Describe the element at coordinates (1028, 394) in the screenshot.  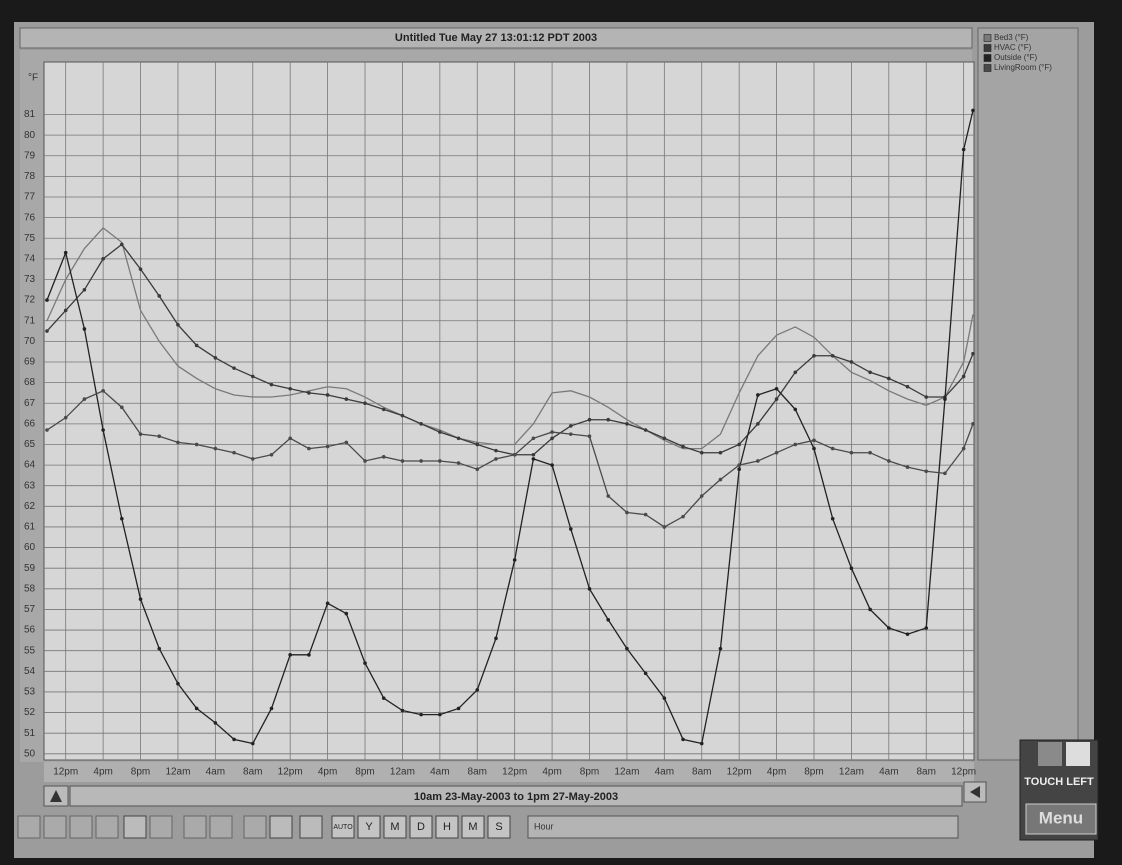
I see `legend-panel` at that location.